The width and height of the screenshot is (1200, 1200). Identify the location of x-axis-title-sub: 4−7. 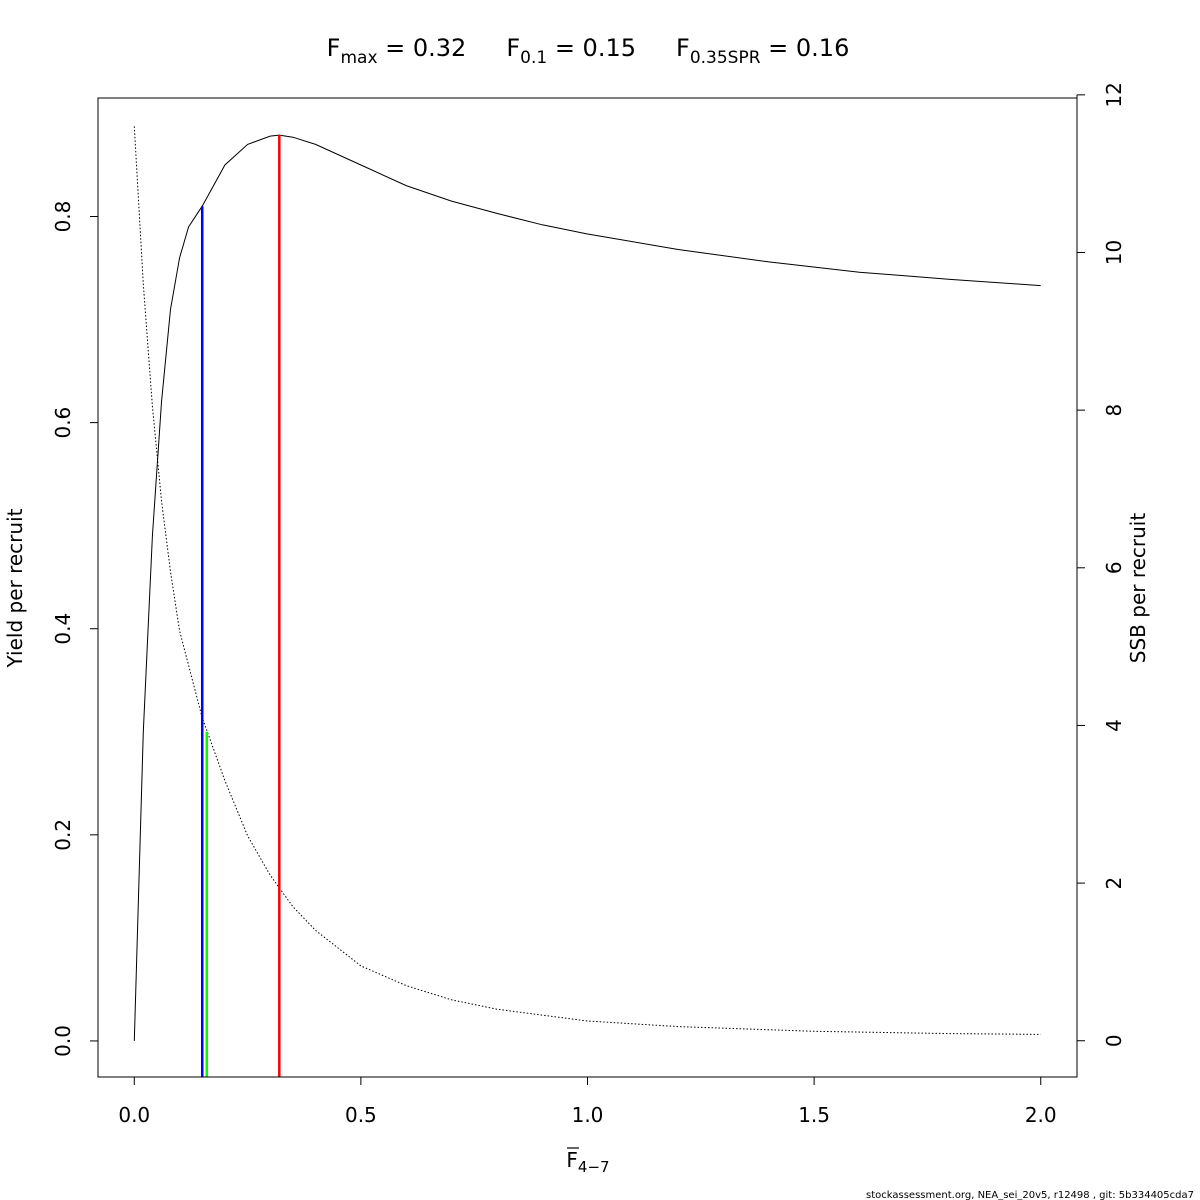
(594, 1167).